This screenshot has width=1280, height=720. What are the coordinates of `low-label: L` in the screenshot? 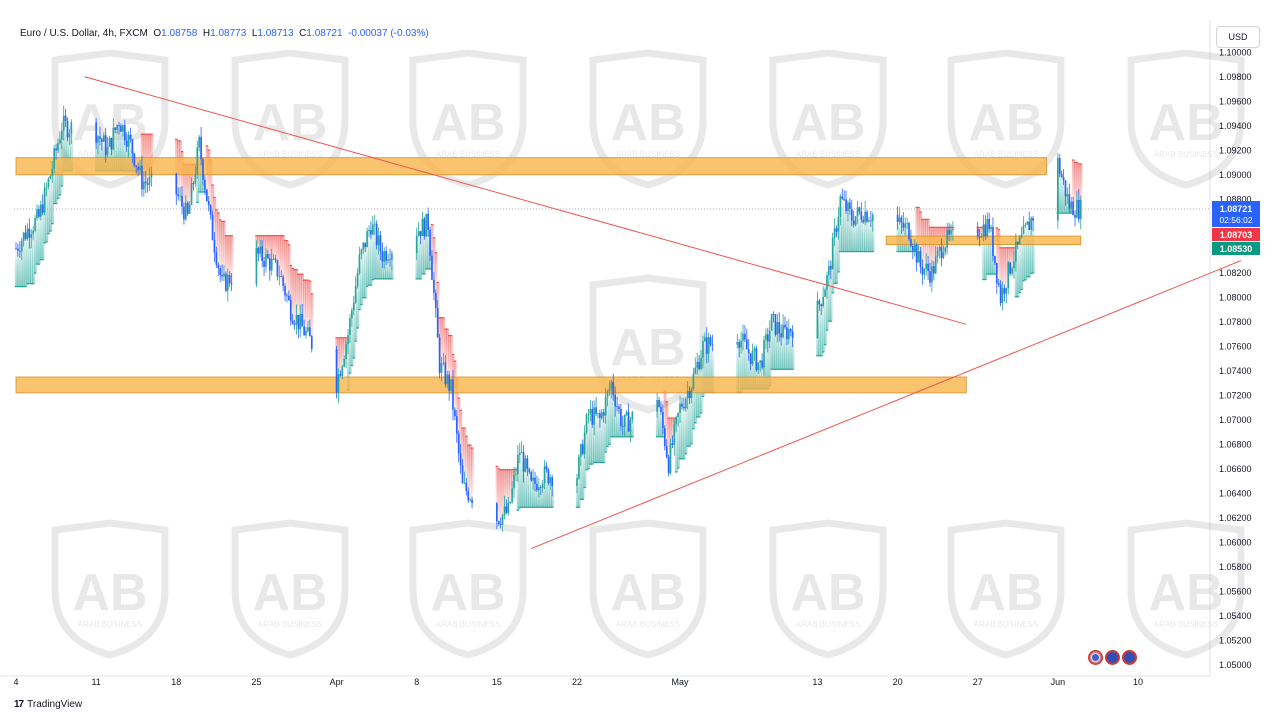 It's located at (254, 33).